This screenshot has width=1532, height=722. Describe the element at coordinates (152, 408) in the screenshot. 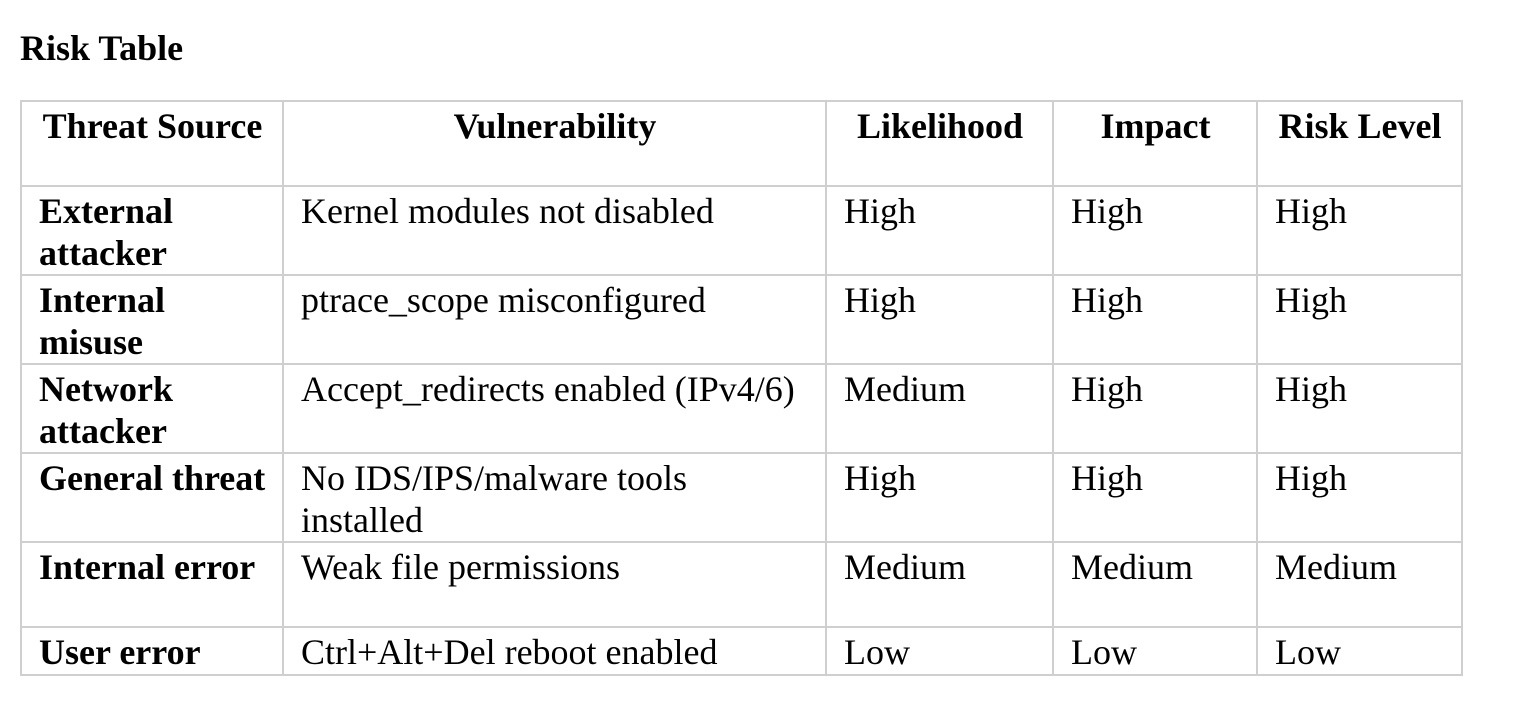

I see `threat-source-cell: Network attacker` at that location.